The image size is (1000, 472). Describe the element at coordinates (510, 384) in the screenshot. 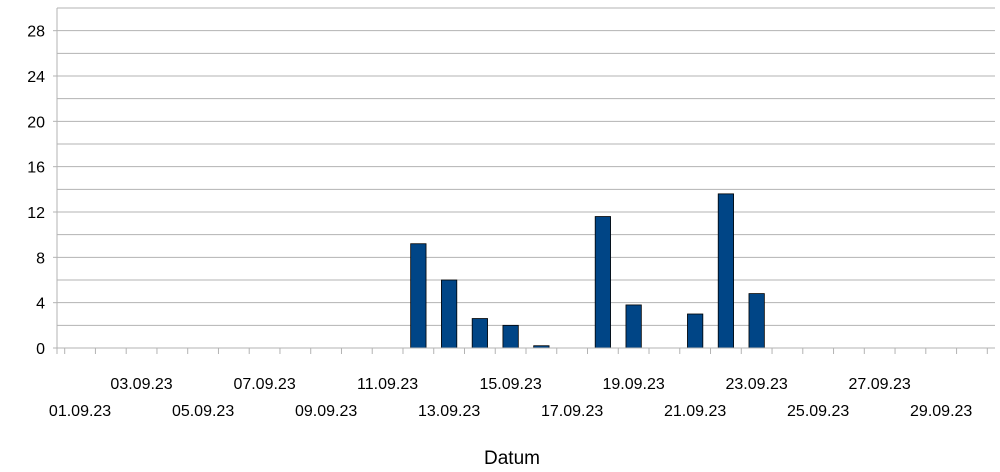

I see `x-tick-label: 15.09.23` at that location.